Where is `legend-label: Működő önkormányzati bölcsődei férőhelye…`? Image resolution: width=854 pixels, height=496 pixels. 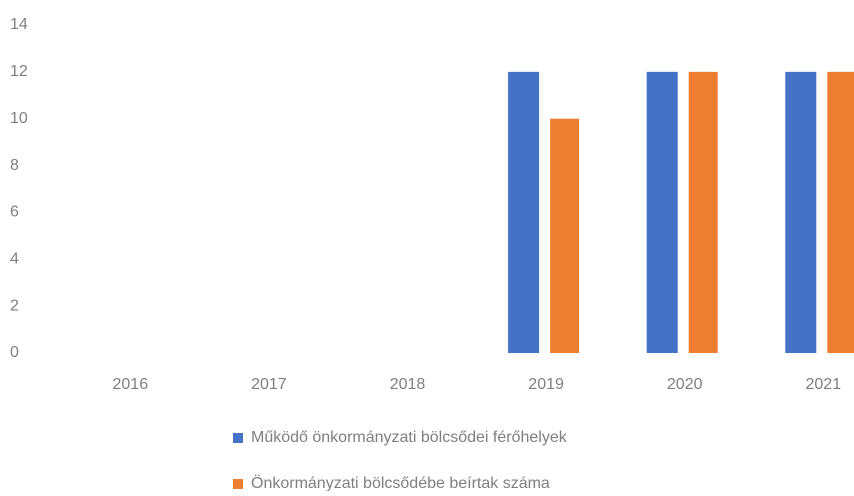 legend-label: Működő önkormányzati bölcsődei férőhelye… is located at coordinates (409, 437).